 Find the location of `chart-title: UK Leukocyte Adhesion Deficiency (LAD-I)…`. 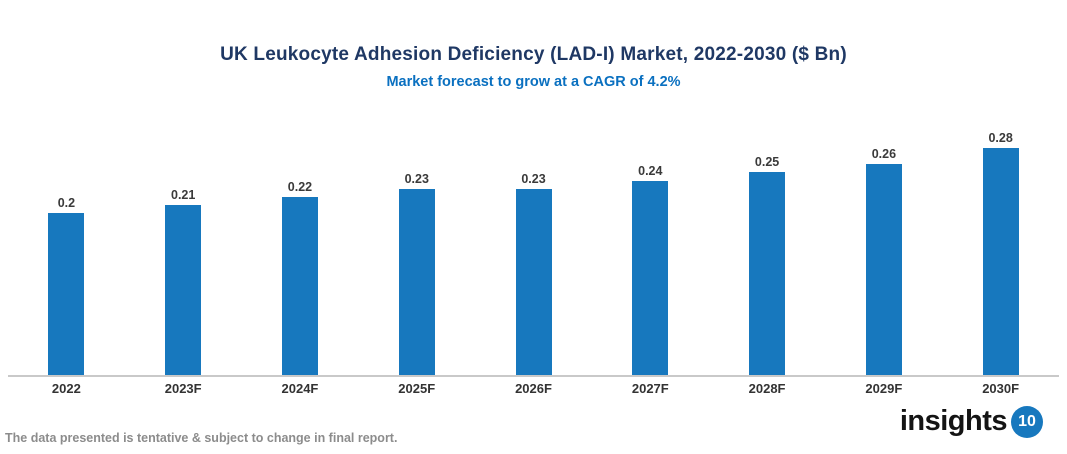

chart-title: UK Leukocyte Adhesion Deficiency (LAD-I)… is located at coordinates (533, 54).